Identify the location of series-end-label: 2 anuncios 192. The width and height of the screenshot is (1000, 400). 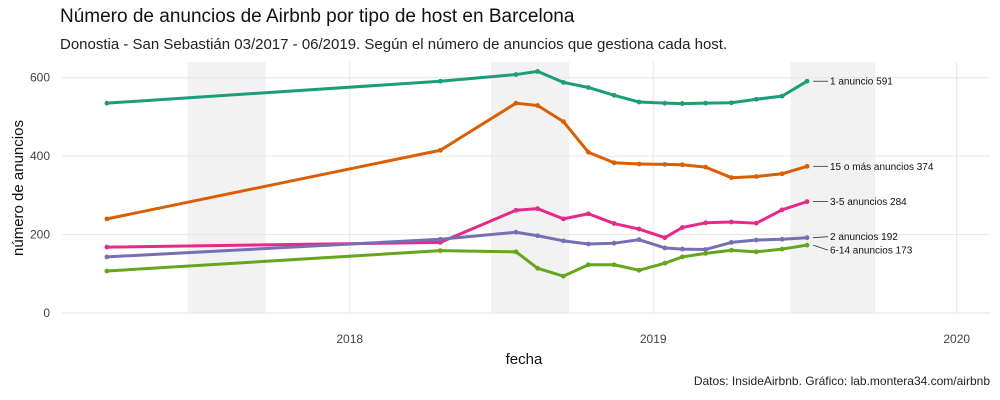
(864, 237).